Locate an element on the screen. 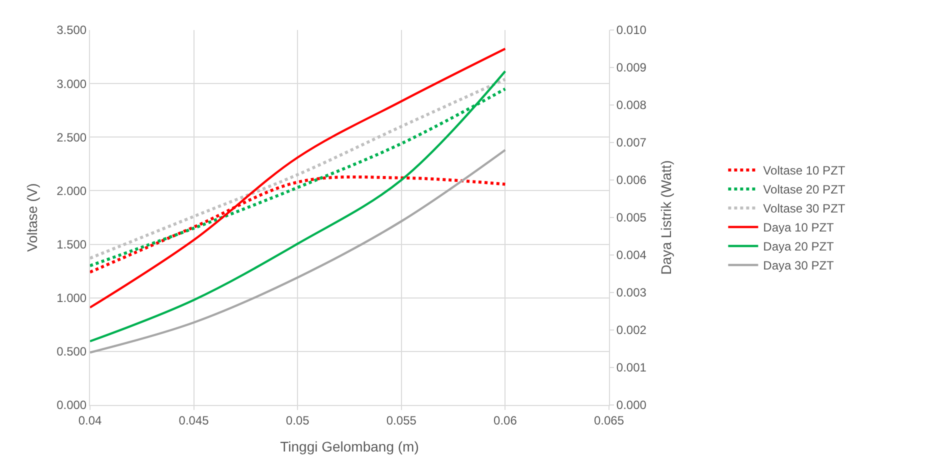  legend-label: Voltase 20 PZT is located at coordinates (804, 189).